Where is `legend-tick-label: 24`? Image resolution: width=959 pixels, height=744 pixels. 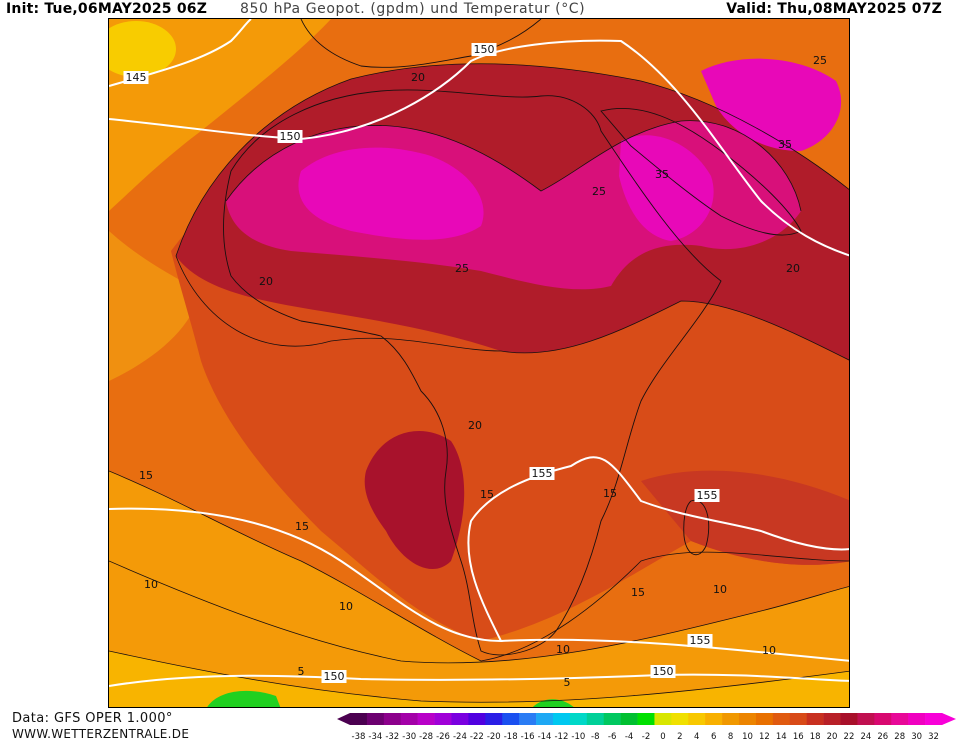 legend-tick-label: 24 is located at coordinates (865, 736).